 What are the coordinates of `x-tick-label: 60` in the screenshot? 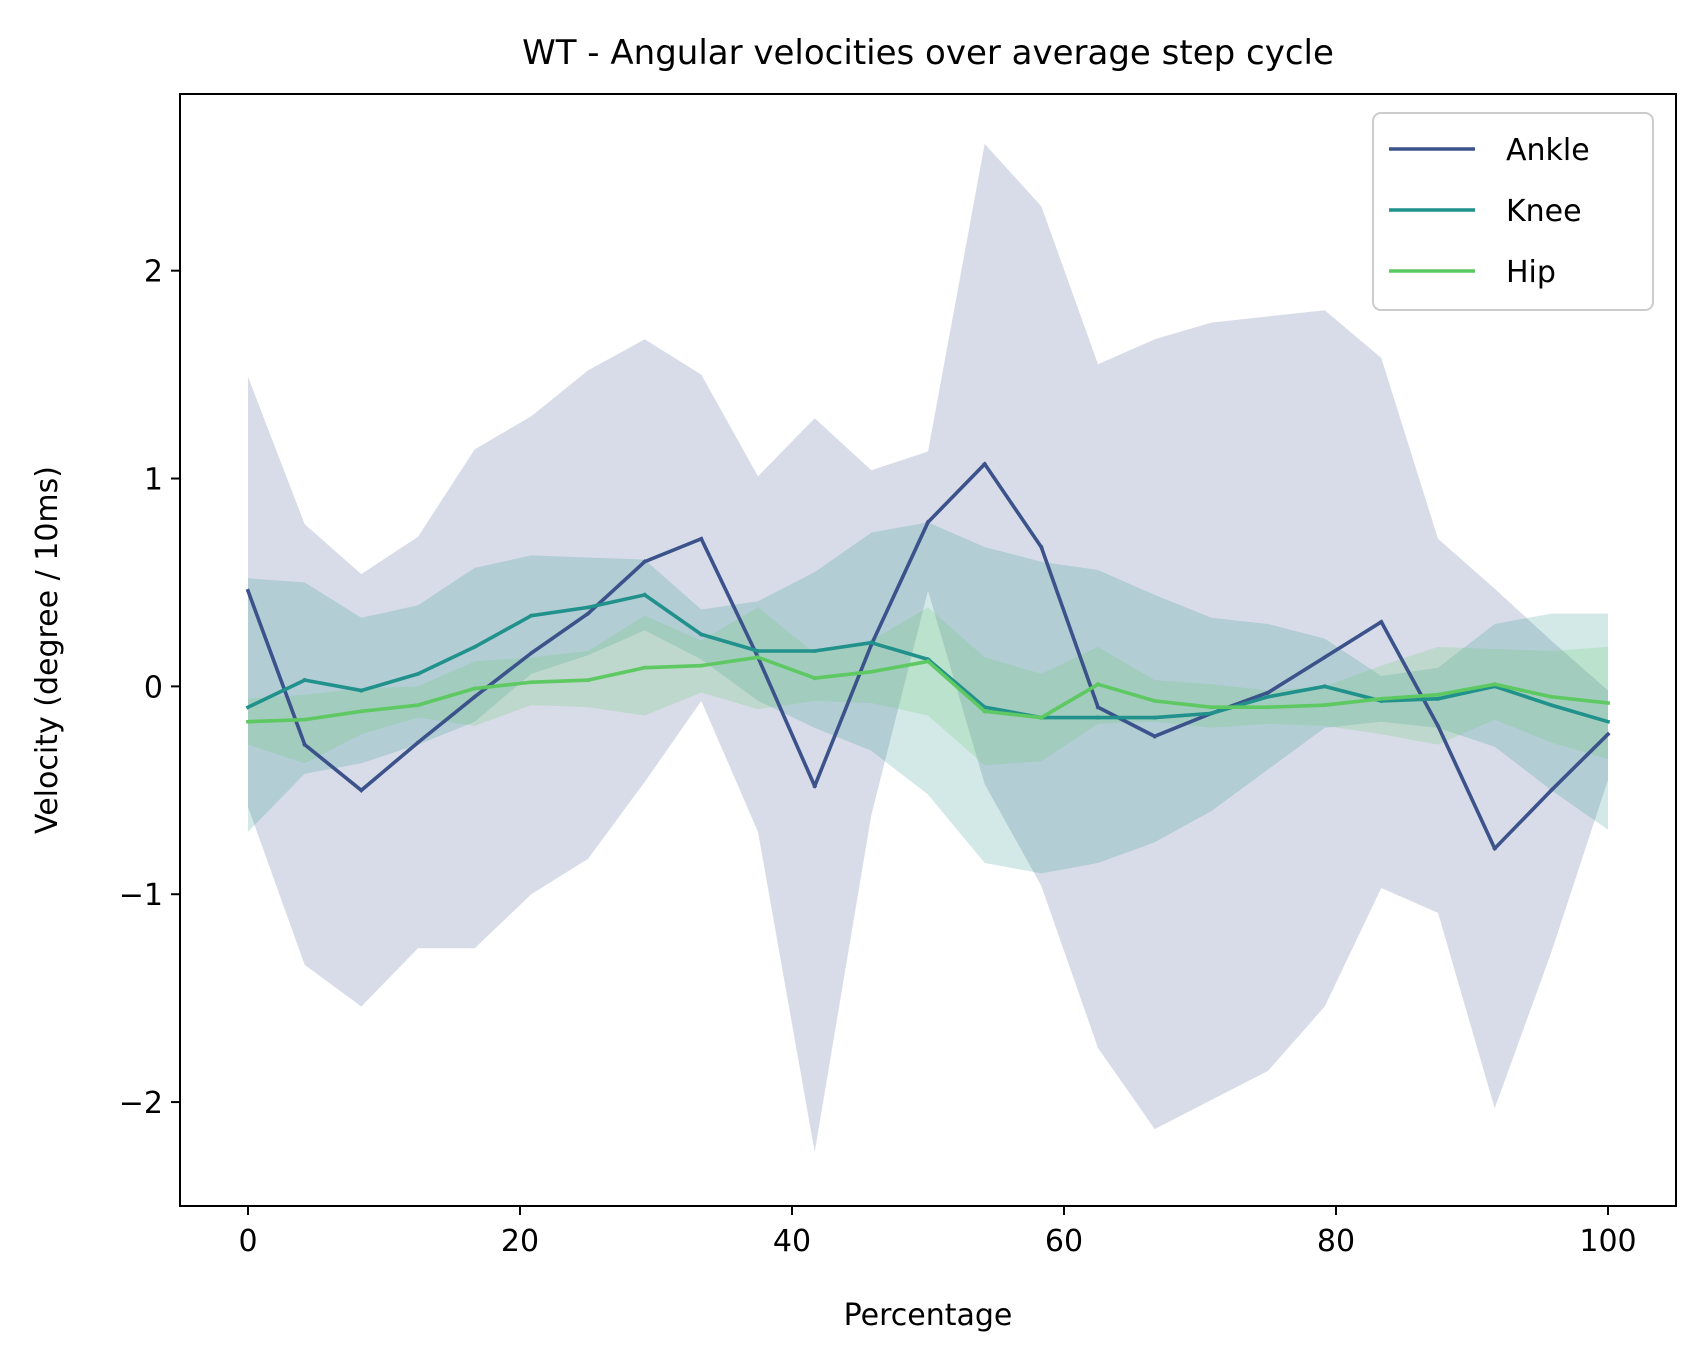 It's located at (1064, 1241).